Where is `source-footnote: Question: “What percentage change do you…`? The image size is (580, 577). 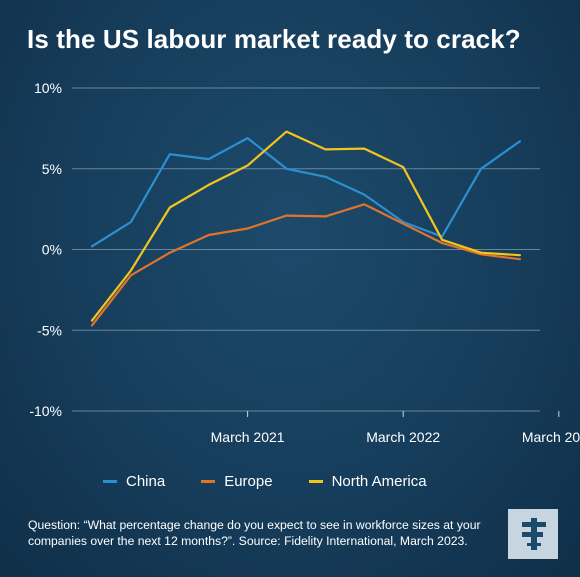
source-footnote: Question: “What percentage change do you… is located at coordinates (254, 533).